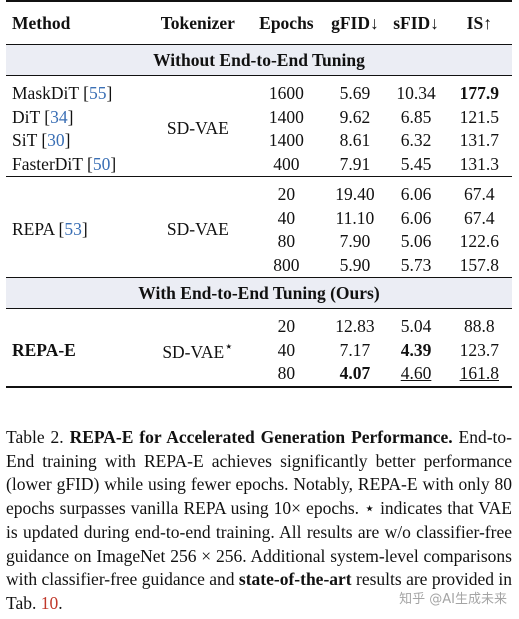  Describe the element at coordinates (259, 219) in the screenshot. I see `table-row: 40 11.10 6.06 67.4` at that location.